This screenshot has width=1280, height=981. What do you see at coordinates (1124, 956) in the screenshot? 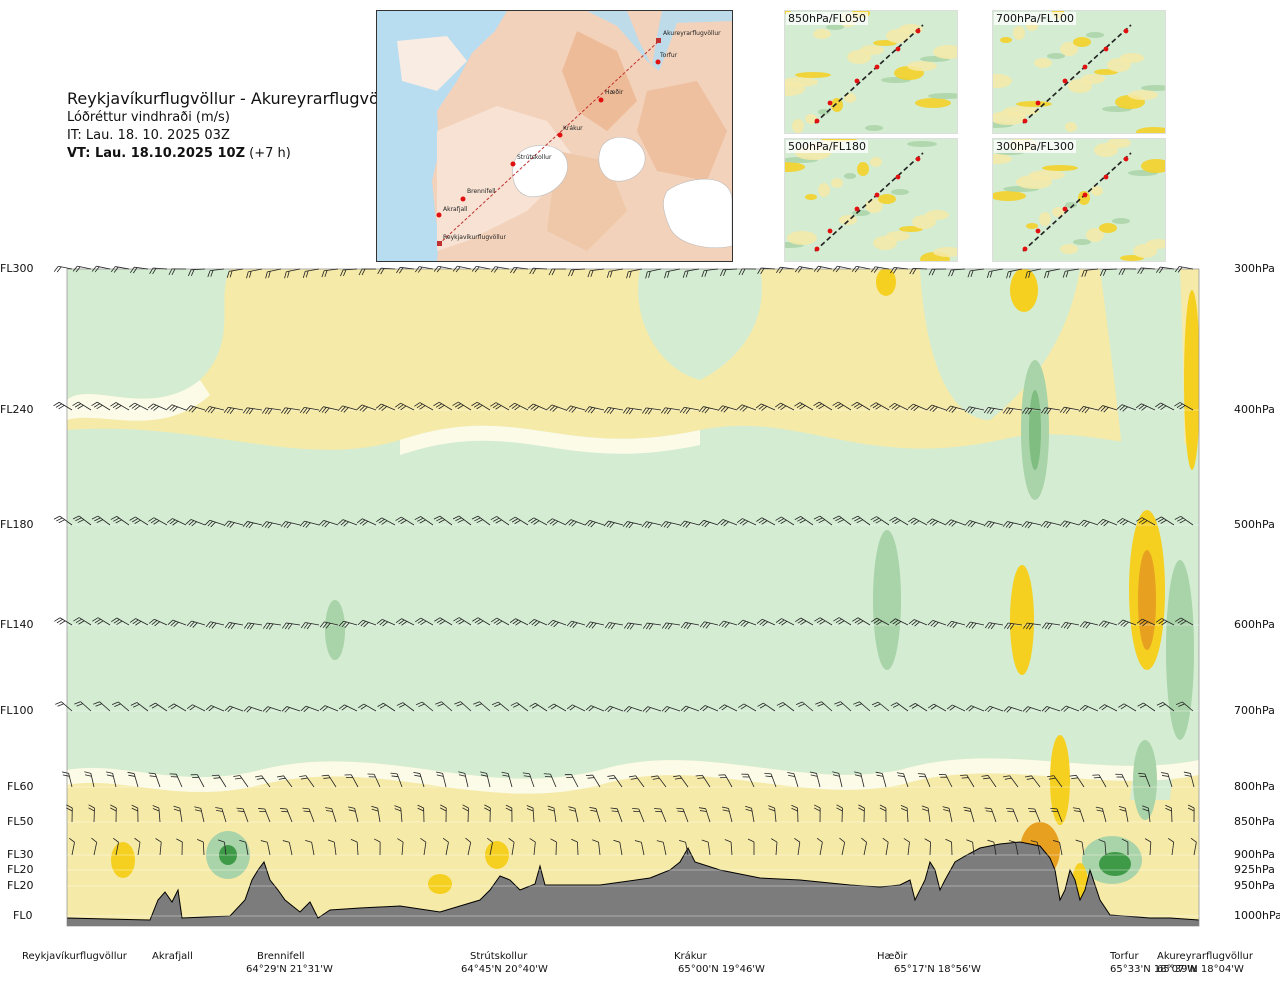
I see `location-name: Torfur` at bounding box center [1124, 956].